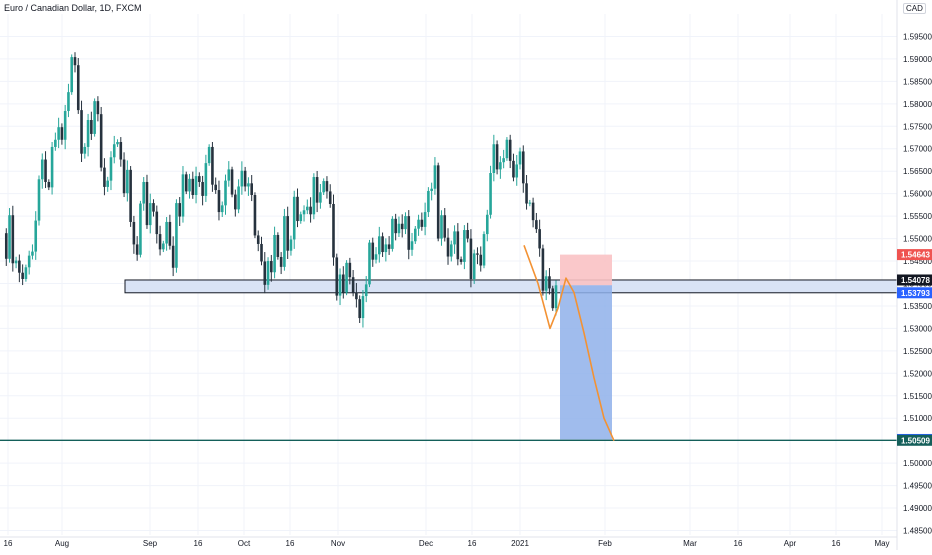  What do you see at coordinates (917, 396) in the screenshot?
I see `y-tick-label: 1.51500` at bounding box center [917, 396].